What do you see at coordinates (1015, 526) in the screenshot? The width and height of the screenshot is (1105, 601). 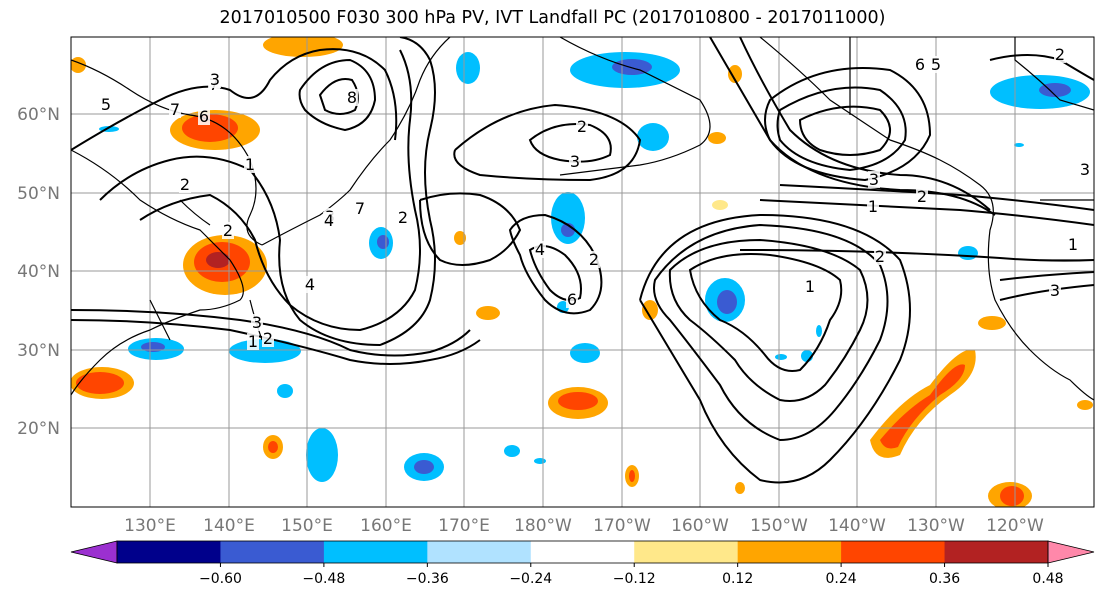 I see `lon-label: 120°W` at bounding box center [1015, 526].